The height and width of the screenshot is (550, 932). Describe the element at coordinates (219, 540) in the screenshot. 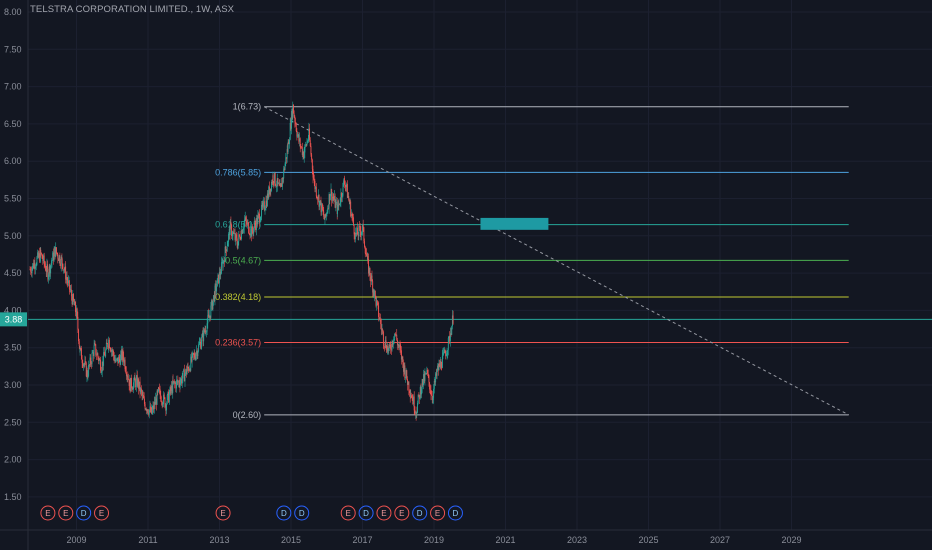

I see `x-tick-label: 2013` at that location.